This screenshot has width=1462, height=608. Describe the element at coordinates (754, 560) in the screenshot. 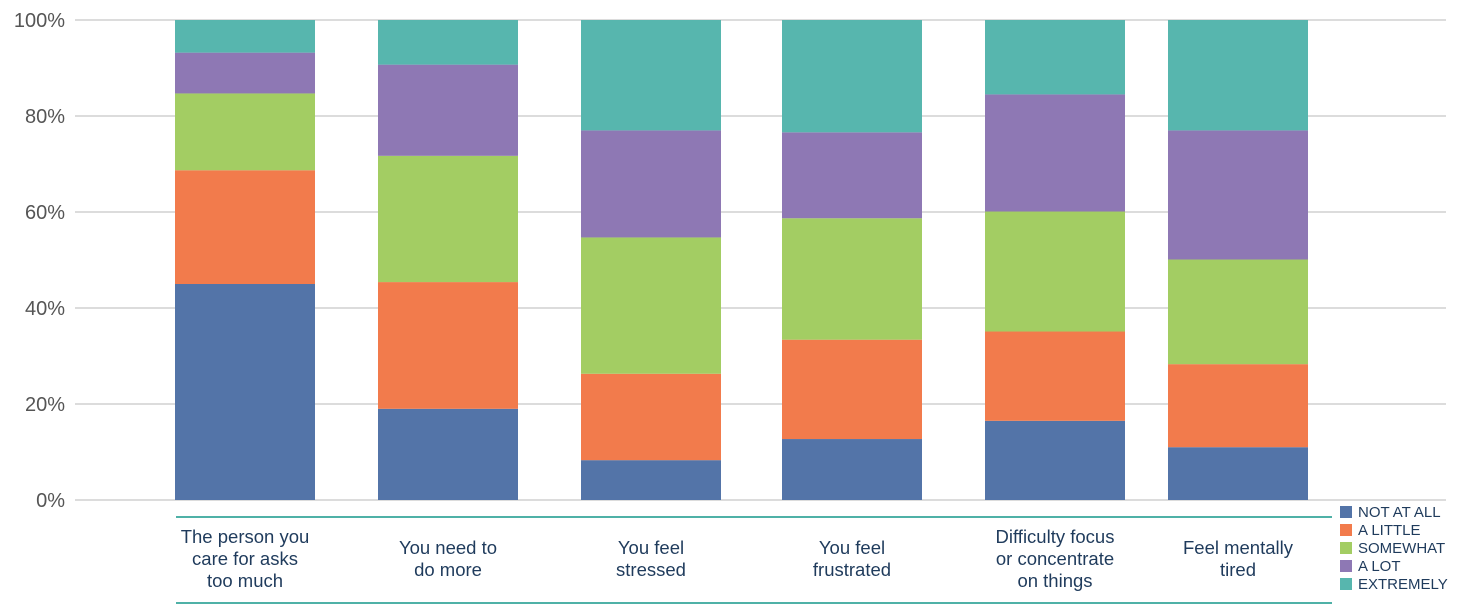

I see `category-separators` at that location.